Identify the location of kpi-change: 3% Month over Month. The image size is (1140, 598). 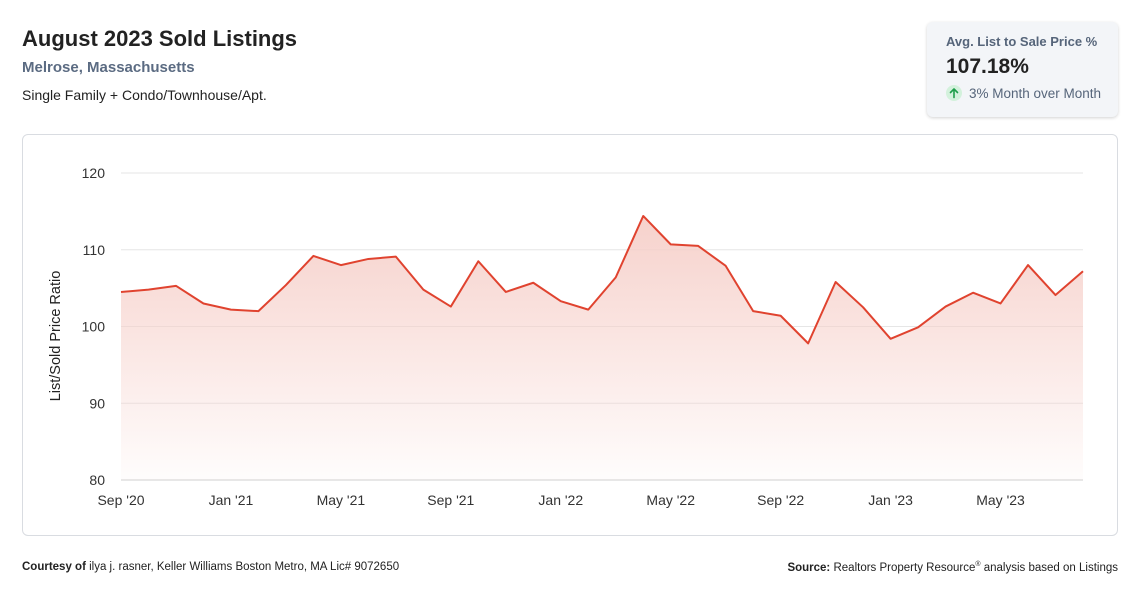
(1032, 93).